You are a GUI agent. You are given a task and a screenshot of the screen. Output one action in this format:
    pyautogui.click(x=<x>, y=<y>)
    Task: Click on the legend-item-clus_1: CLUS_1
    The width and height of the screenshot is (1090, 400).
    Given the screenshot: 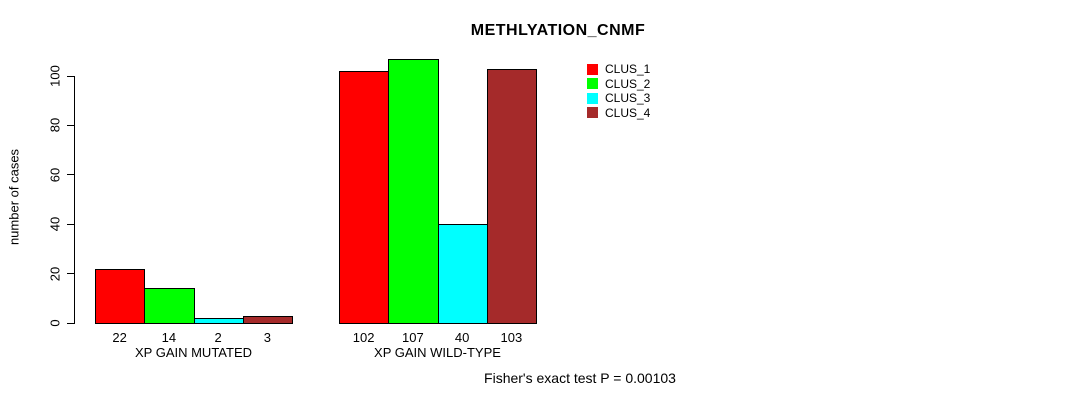 What is the action you would take?
    pyautogui.click(x=618, y=69)
    